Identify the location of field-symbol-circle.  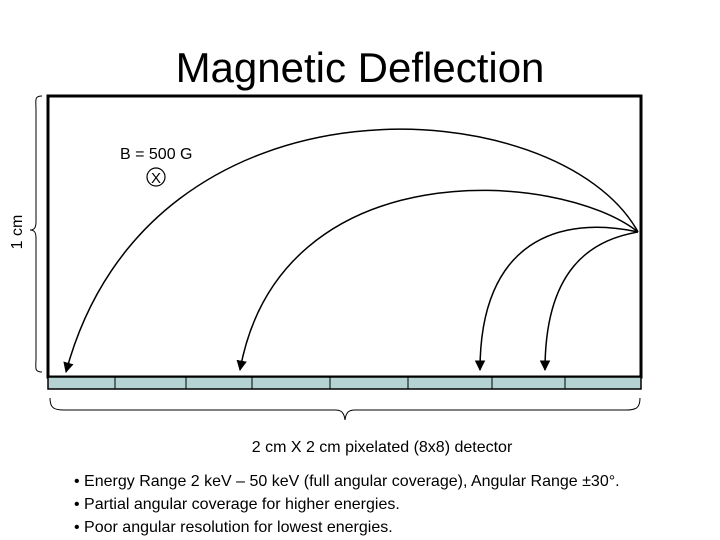
(156, 177).